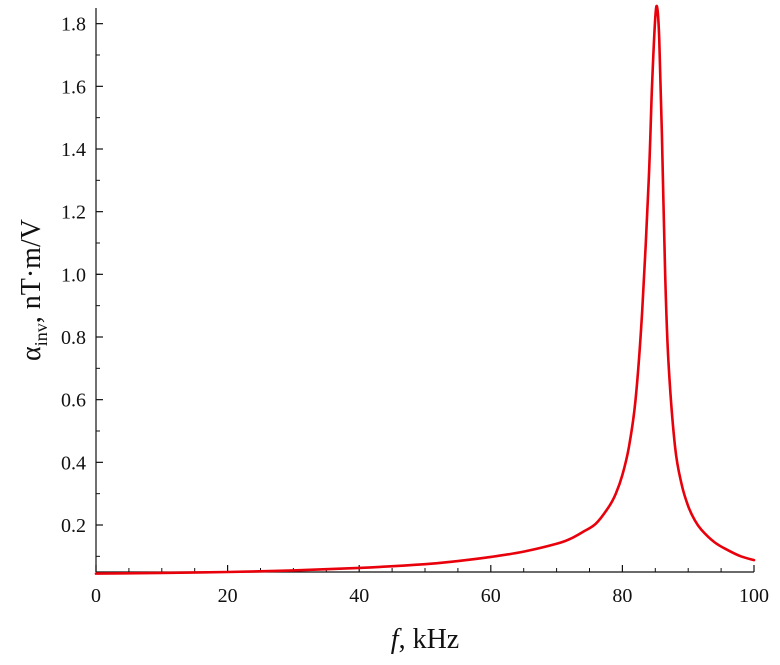 This screenshot has height=665, width=780. I want to click on y-tick-label: 0.4, so click(73, 463).